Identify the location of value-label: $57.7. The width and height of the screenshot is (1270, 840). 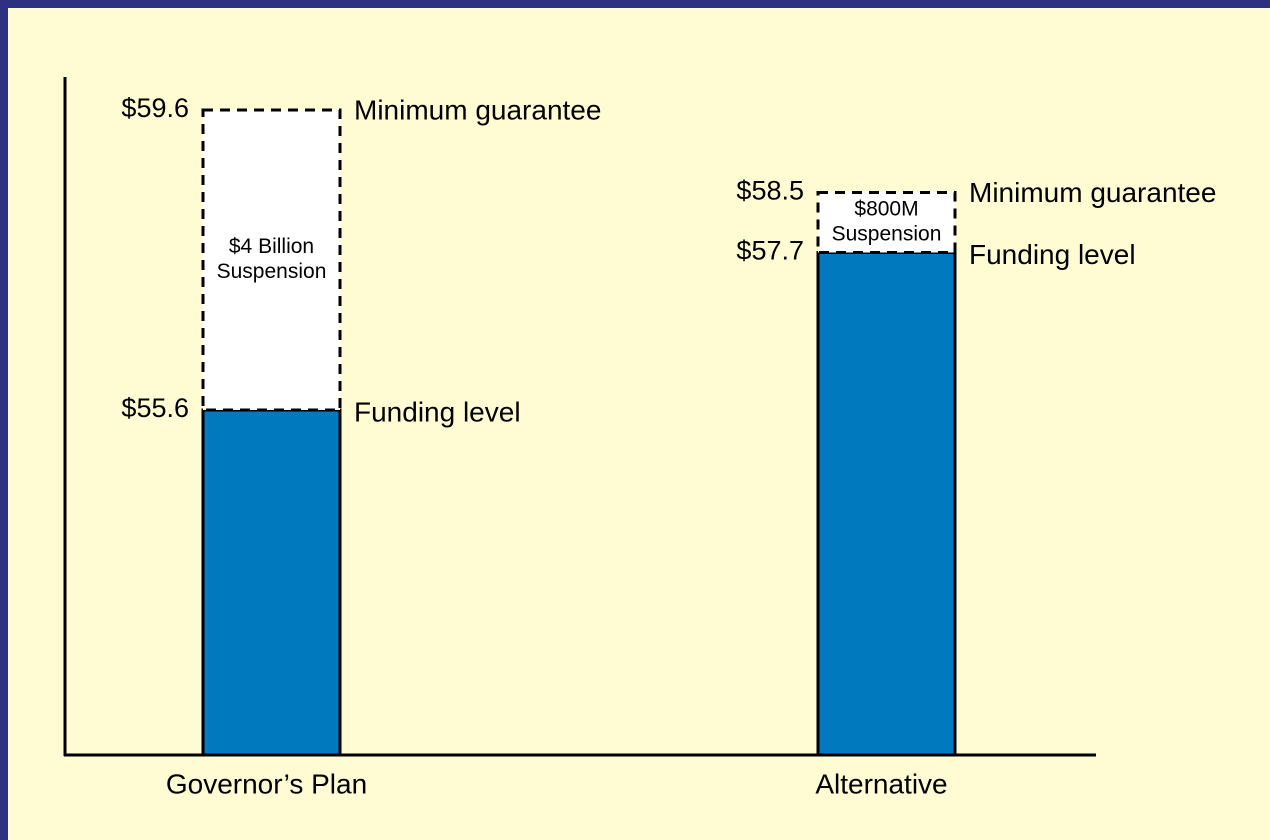
(770, 251).